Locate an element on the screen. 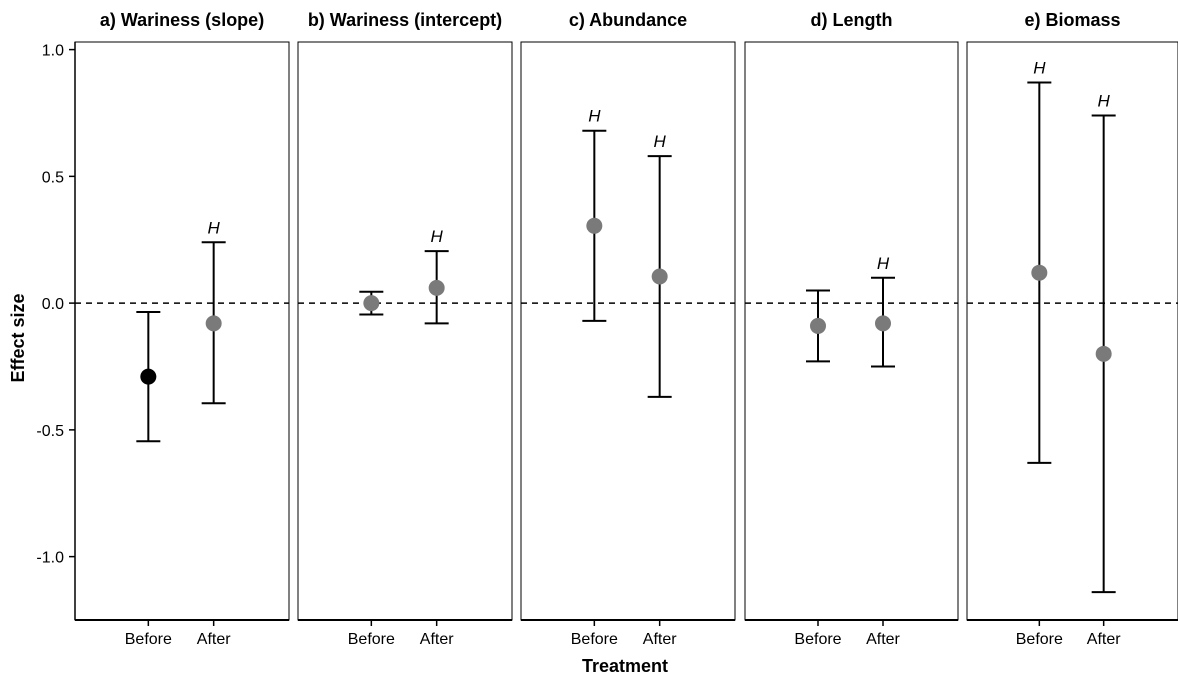 The height and width of the screenshot is (675, 1178). y-tick-label: 0.5 is located at coordinates (53, 177).